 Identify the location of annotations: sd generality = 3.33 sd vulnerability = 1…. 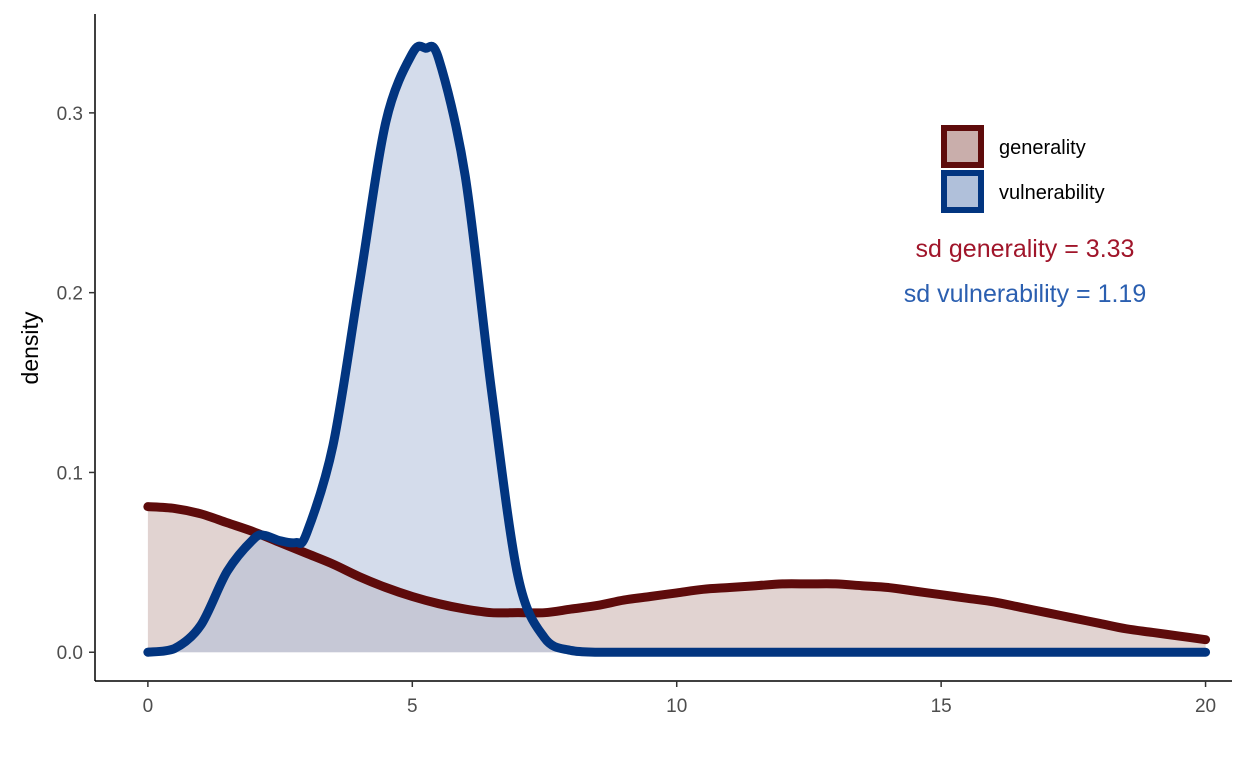
(1025, 271).